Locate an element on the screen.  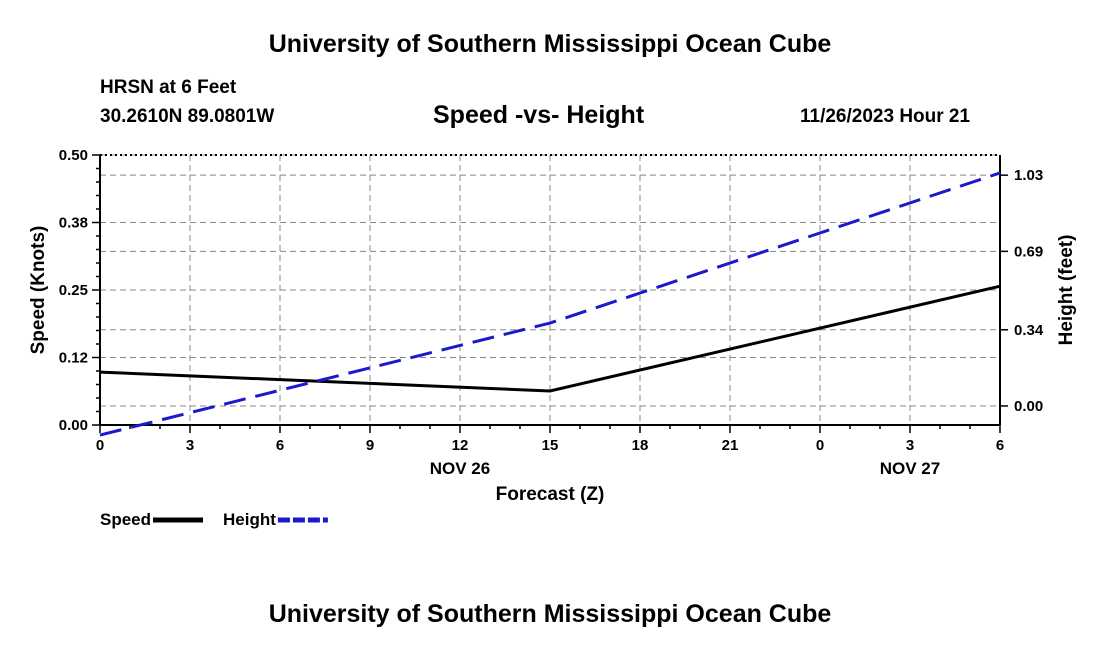
x-date-label: NOV 26 is located at coordinates (460, 468).